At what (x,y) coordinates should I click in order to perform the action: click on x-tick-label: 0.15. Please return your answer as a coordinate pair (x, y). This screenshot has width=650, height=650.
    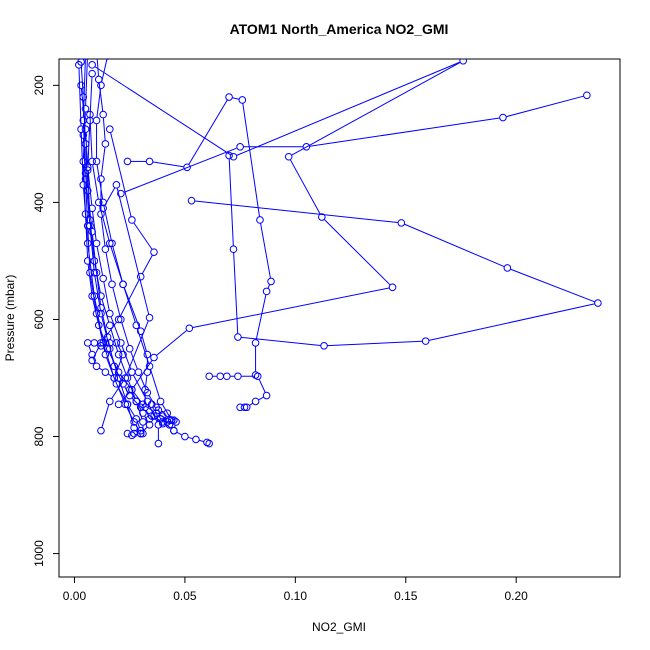
    Looking at the image, I should click on (406, 596).